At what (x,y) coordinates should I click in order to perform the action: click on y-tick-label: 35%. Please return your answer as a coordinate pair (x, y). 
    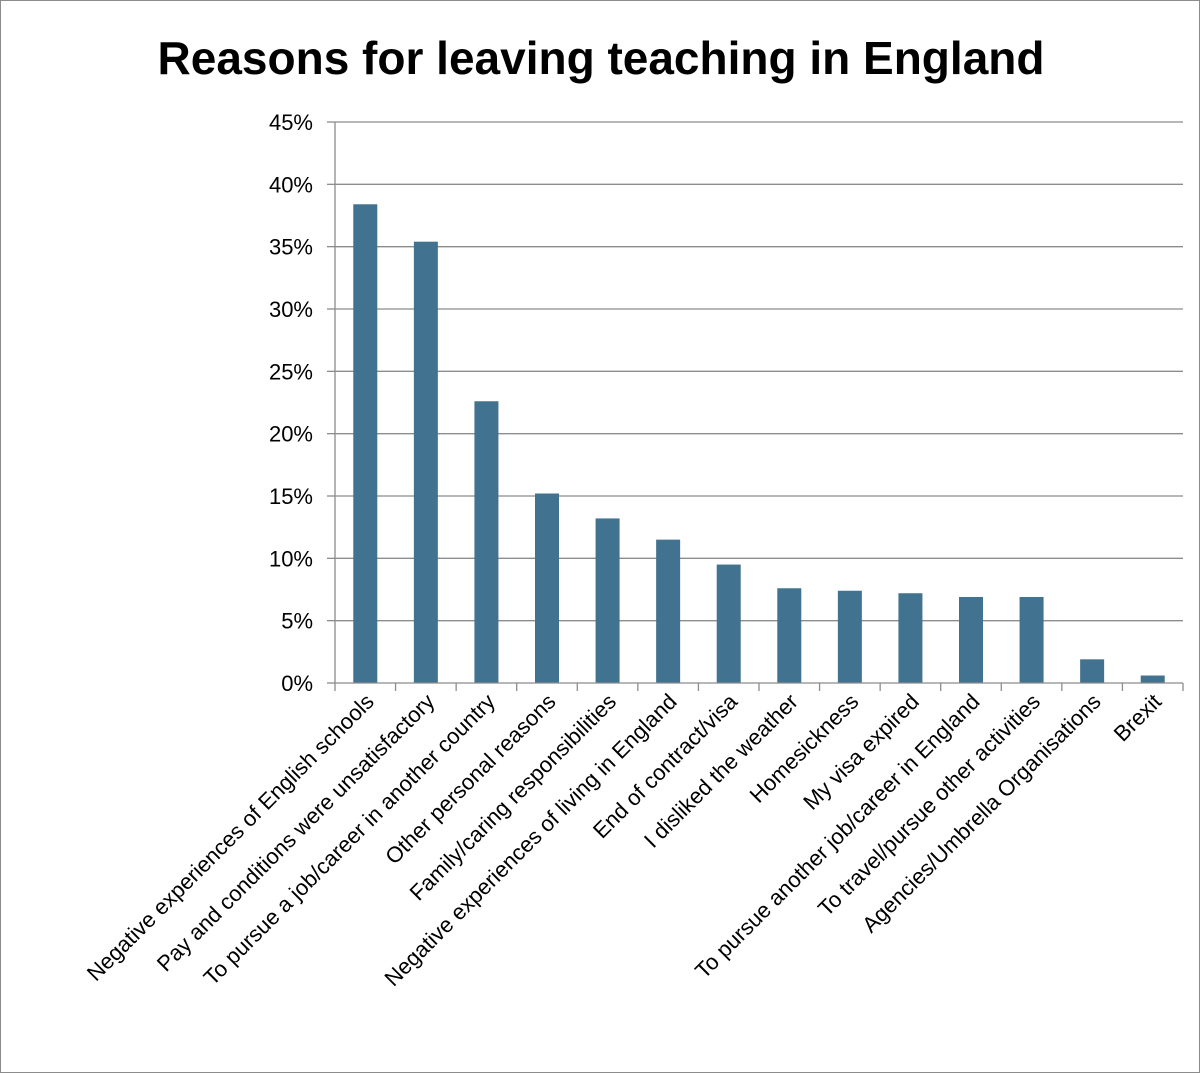
    Looking at the image, I should click on (291, 247).